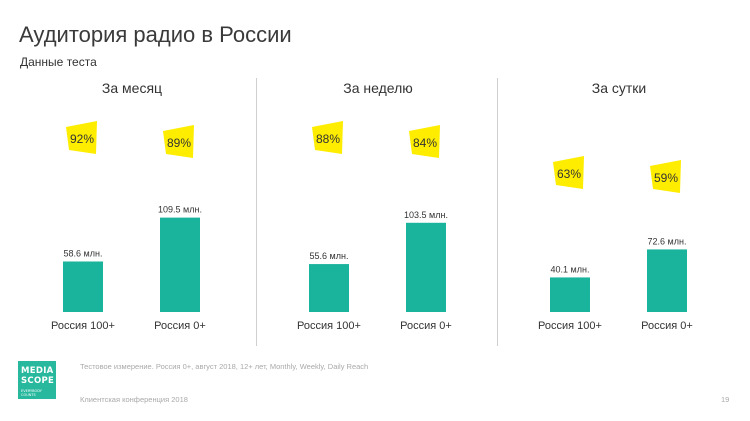 This screenshot has width=750, height=421. I want to click on logo-tagline: EVERYBODY COUNTS, so click(31, 393).